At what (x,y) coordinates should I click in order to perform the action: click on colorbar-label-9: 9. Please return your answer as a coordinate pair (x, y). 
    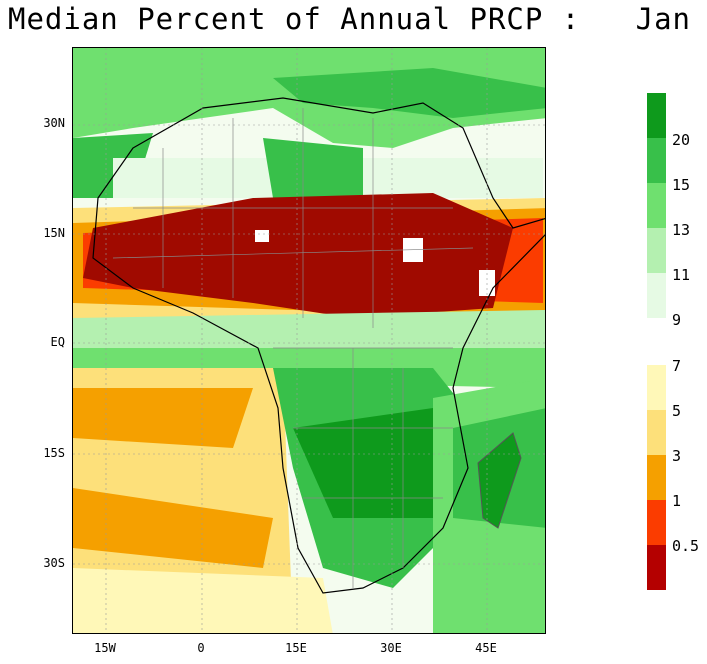
    Looking at the image, I should click on (677, 320).